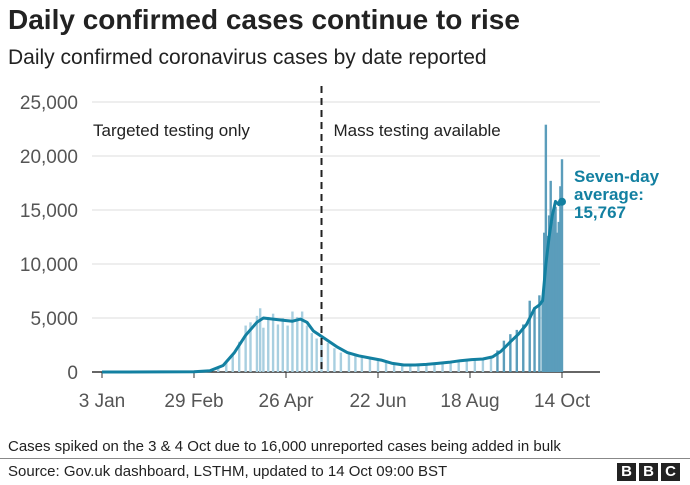  Describe the element at coordinates (72, 373) in the screenshot. I see `y-tick-label: 0` at that location.